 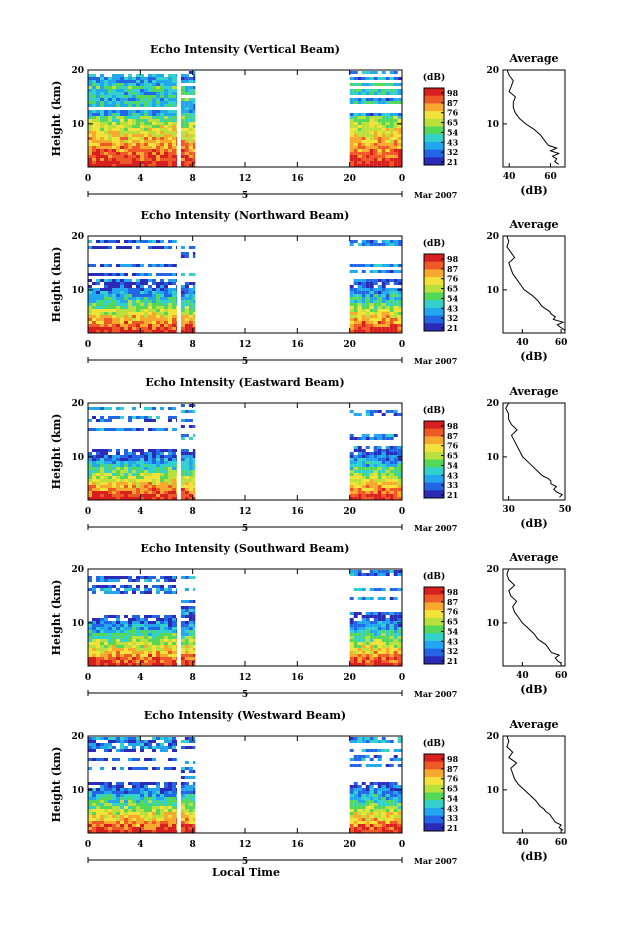 I want to click on y-axis-label: Height (km), so click(x=56, y=285).